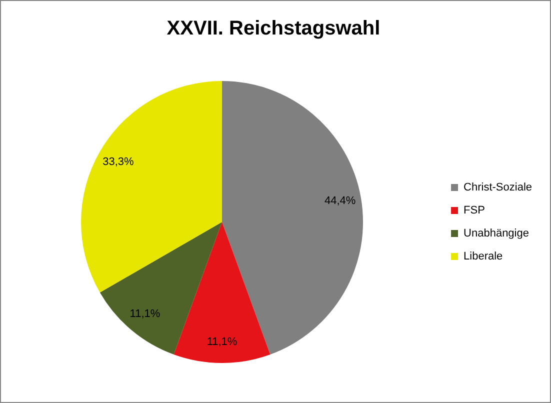  Describe the element at coordinates (340, 201) in the screenshot. I see `data-label: 44,4%` at that location.